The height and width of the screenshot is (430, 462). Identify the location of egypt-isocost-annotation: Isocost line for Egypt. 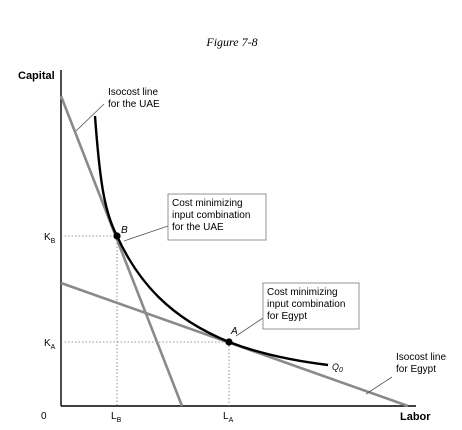
(422, 363).